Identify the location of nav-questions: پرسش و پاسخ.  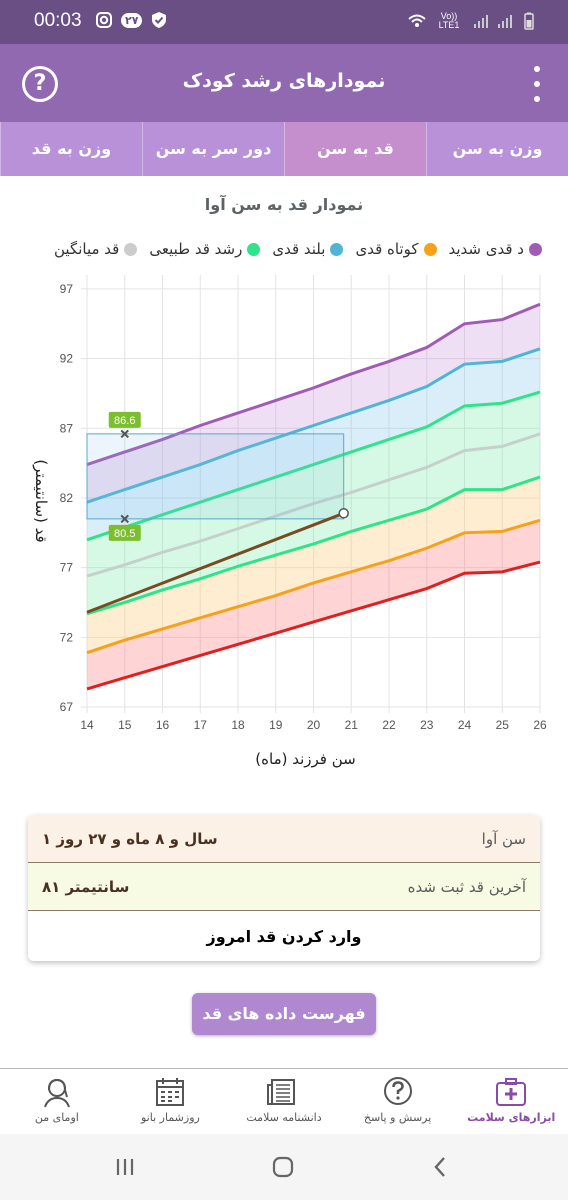
(398, 1101).